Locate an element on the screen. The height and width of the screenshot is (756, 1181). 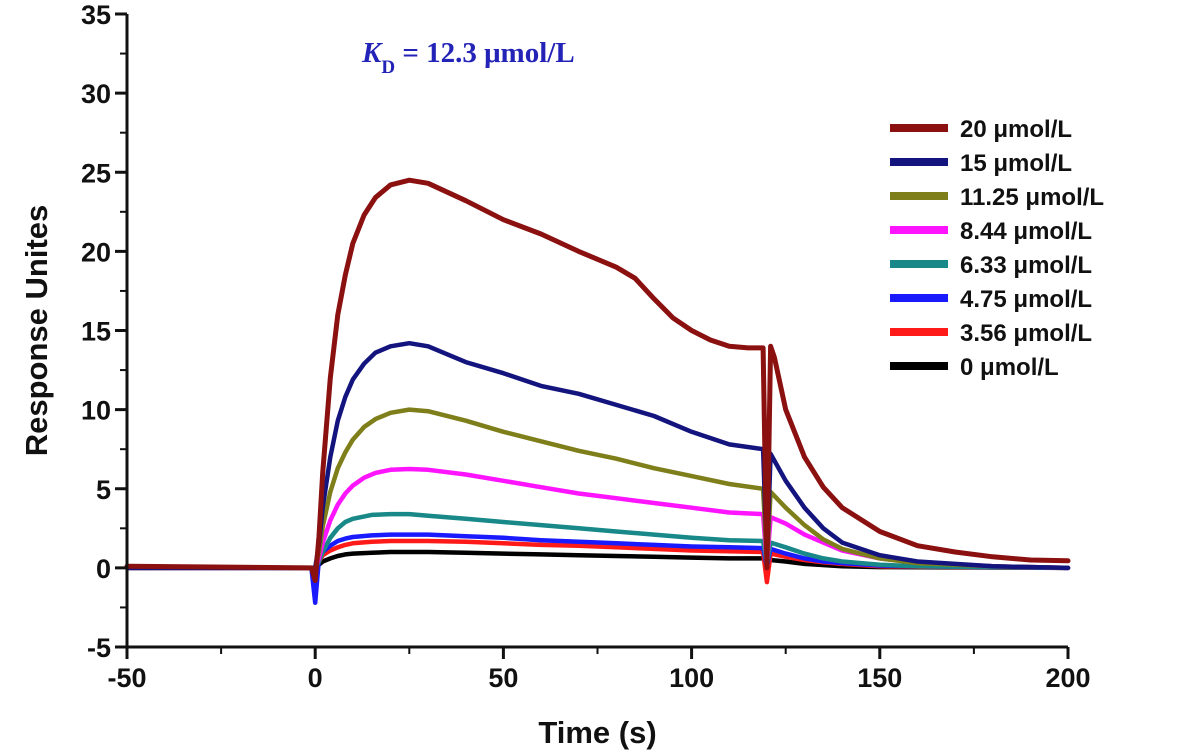
y-tick-label: 15 is located at coordinates (96, 332).